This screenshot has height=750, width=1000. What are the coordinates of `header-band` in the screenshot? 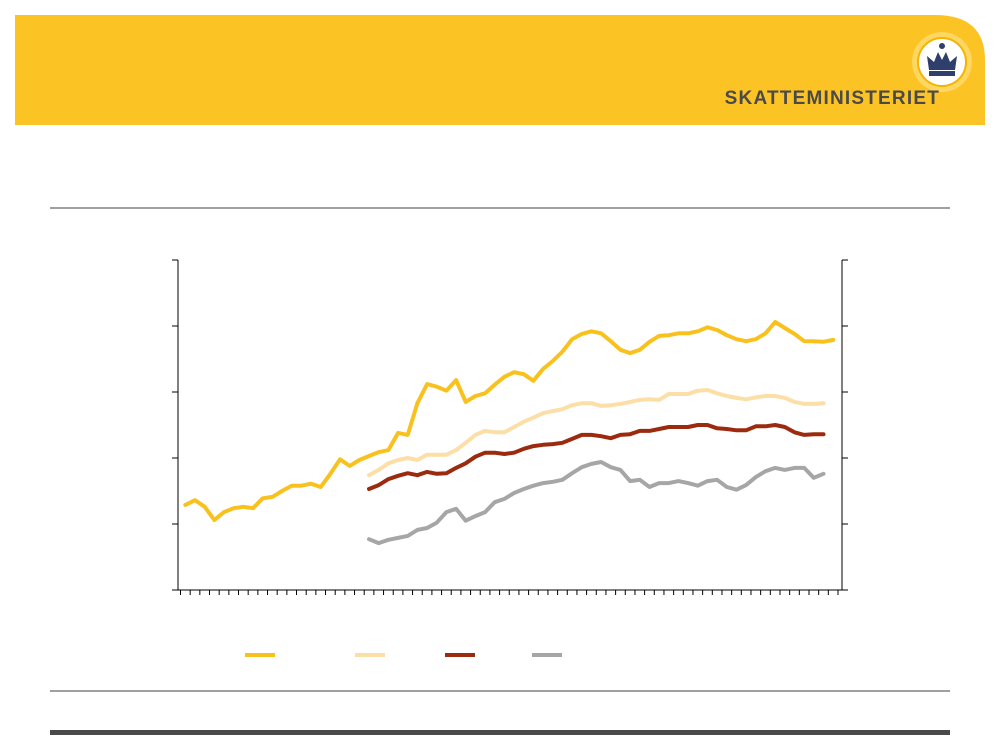 It's located at (500, 70).